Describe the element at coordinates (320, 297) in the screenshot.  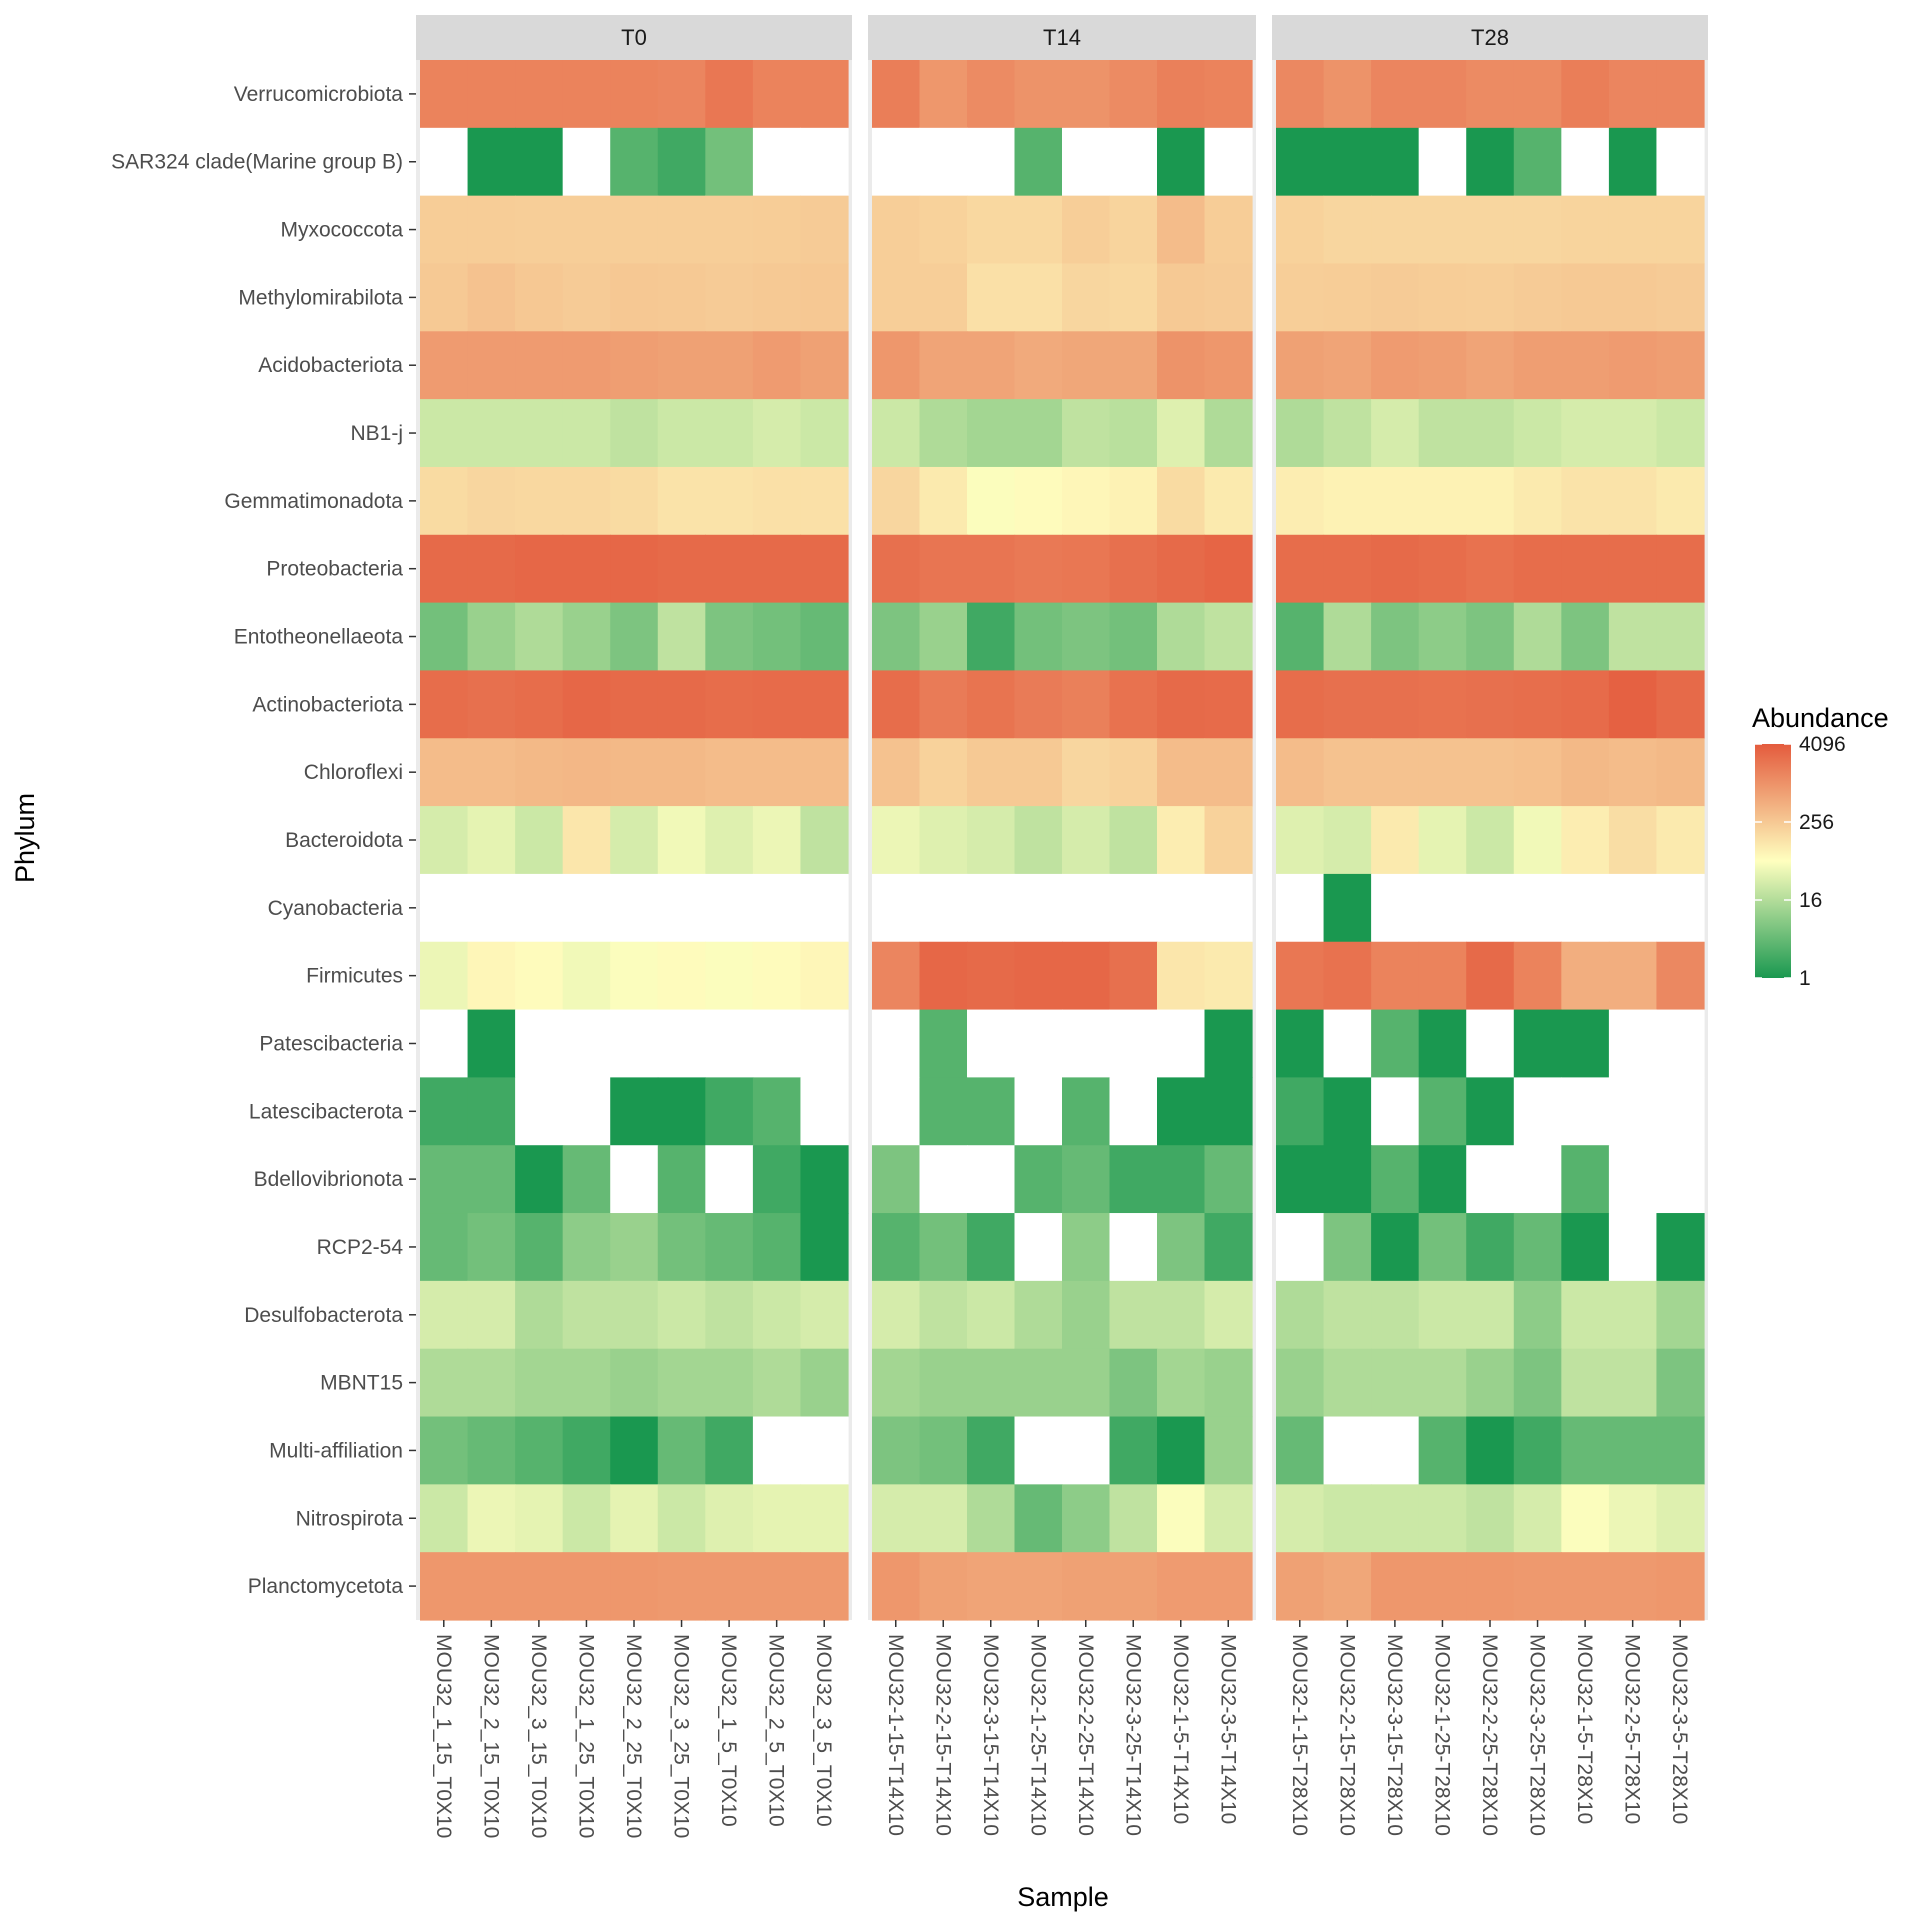
I see `y-tick-label: Methylomirabilota` at that location.